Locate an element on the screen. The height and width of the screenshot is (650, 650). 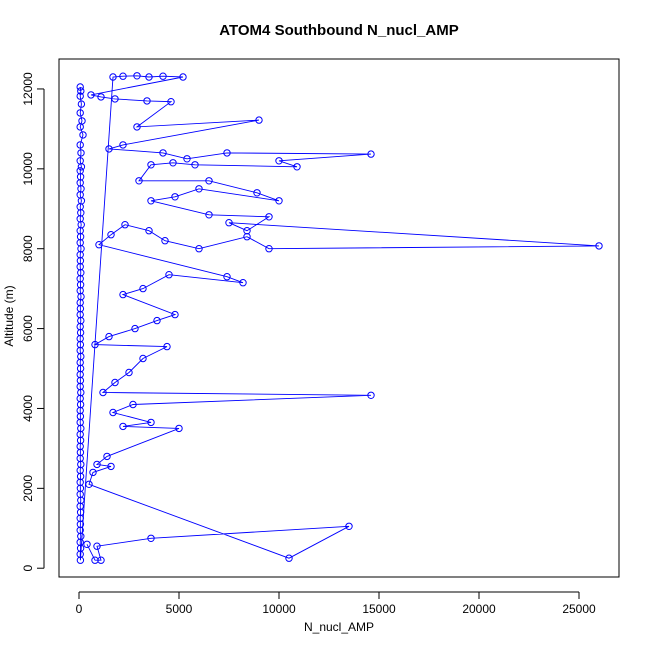
y-tick-label: 4000 is located at coordinates (28, 408).